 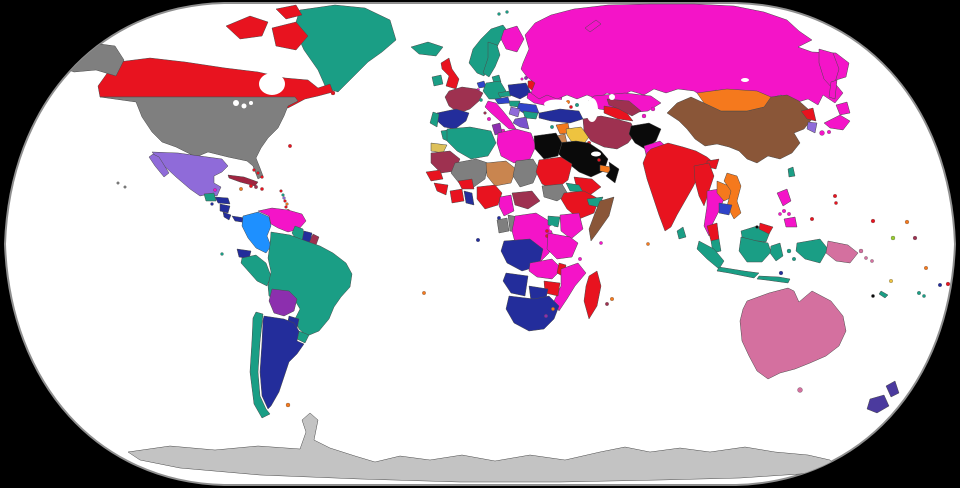 I want to click on region-kiribati, so click(x=915, y=238).